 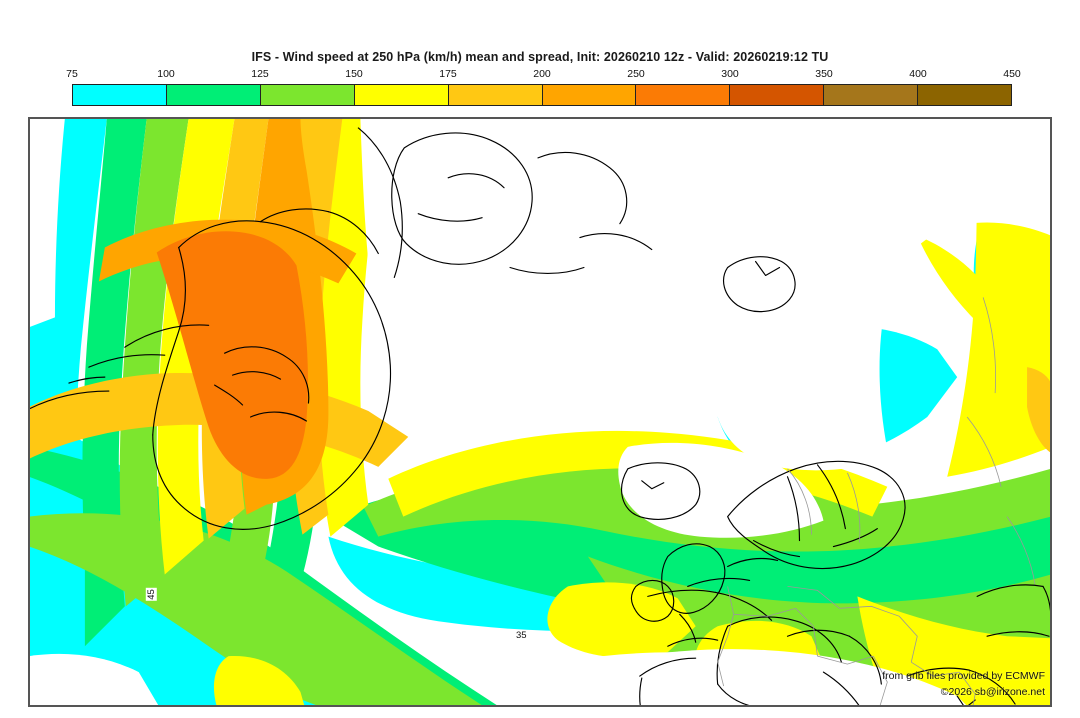 What do you see at coordinates (963, 676) in the screenshot?
I see `data-source-credit: from grib files provided by ECMWF` at bounding box center [963, 676].